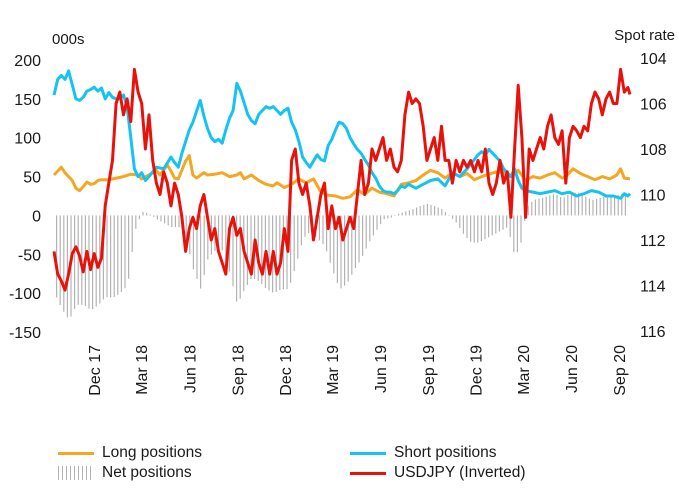  What do you see at coordinates (368, 473) in the screenshot?
I see `legend-swatch-usdjpy` at bounding box center [368, 473].